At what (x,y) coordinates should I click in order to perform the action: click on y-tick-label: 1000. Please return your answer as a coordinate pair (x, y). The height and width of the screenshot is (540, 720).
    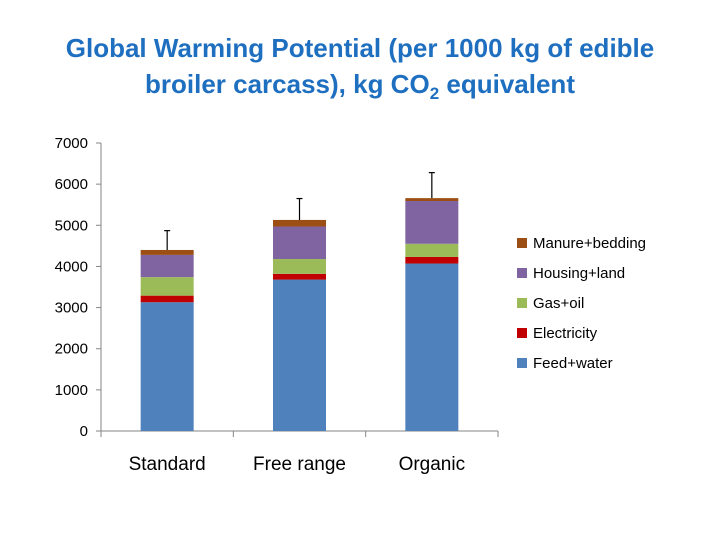
    Looking at the image, I should click on (71, 390).